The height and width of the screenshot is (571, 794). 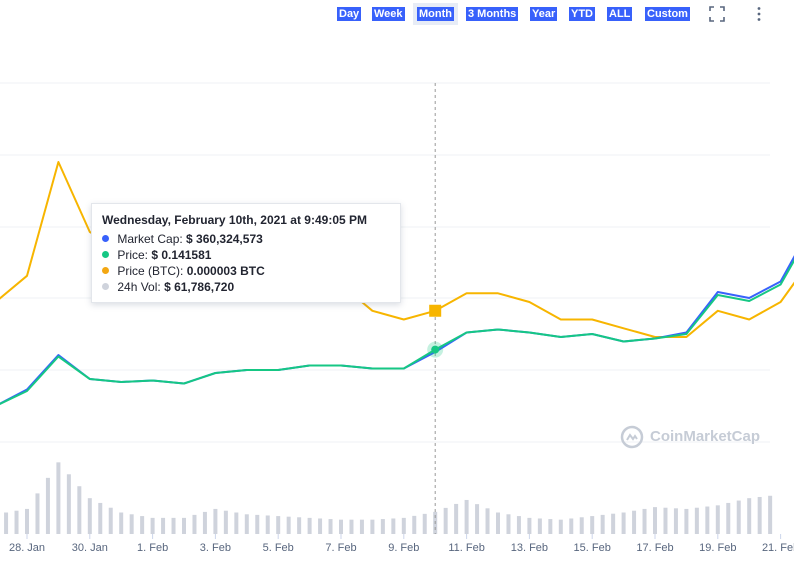 What do you see at coordinates (632, 437) in the screenshot?
I see `coinmarketcap-logo-icon` at bounding box center [632, 437].